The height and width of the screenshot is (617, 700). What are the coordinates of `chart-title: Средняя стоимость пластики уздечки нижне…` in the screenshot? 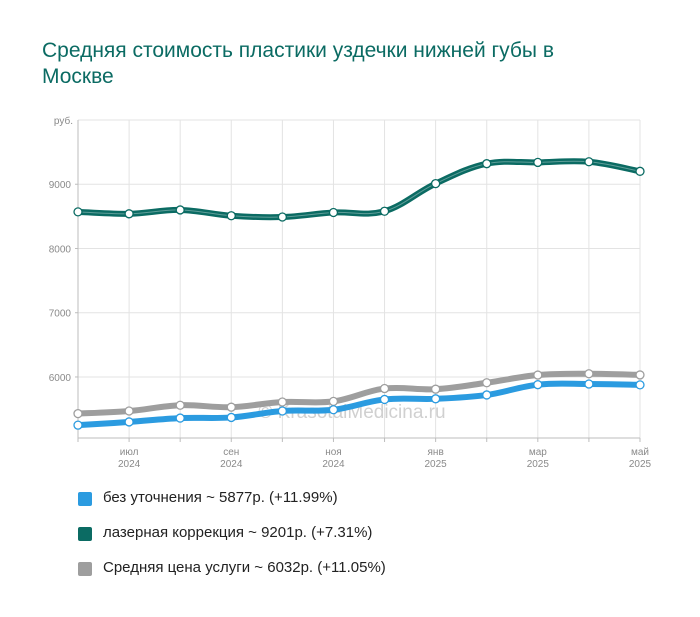 It's located at (298, 63).